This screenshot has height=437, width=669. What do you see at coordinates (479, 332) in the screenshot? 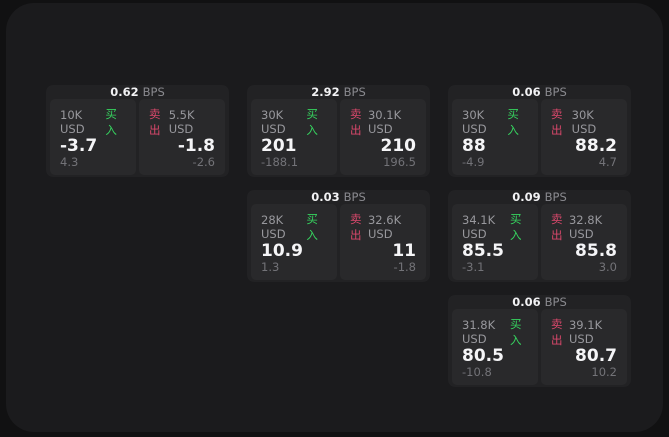
I see `buy-amount: 31.8K USD` at bounding box center [479, 332].